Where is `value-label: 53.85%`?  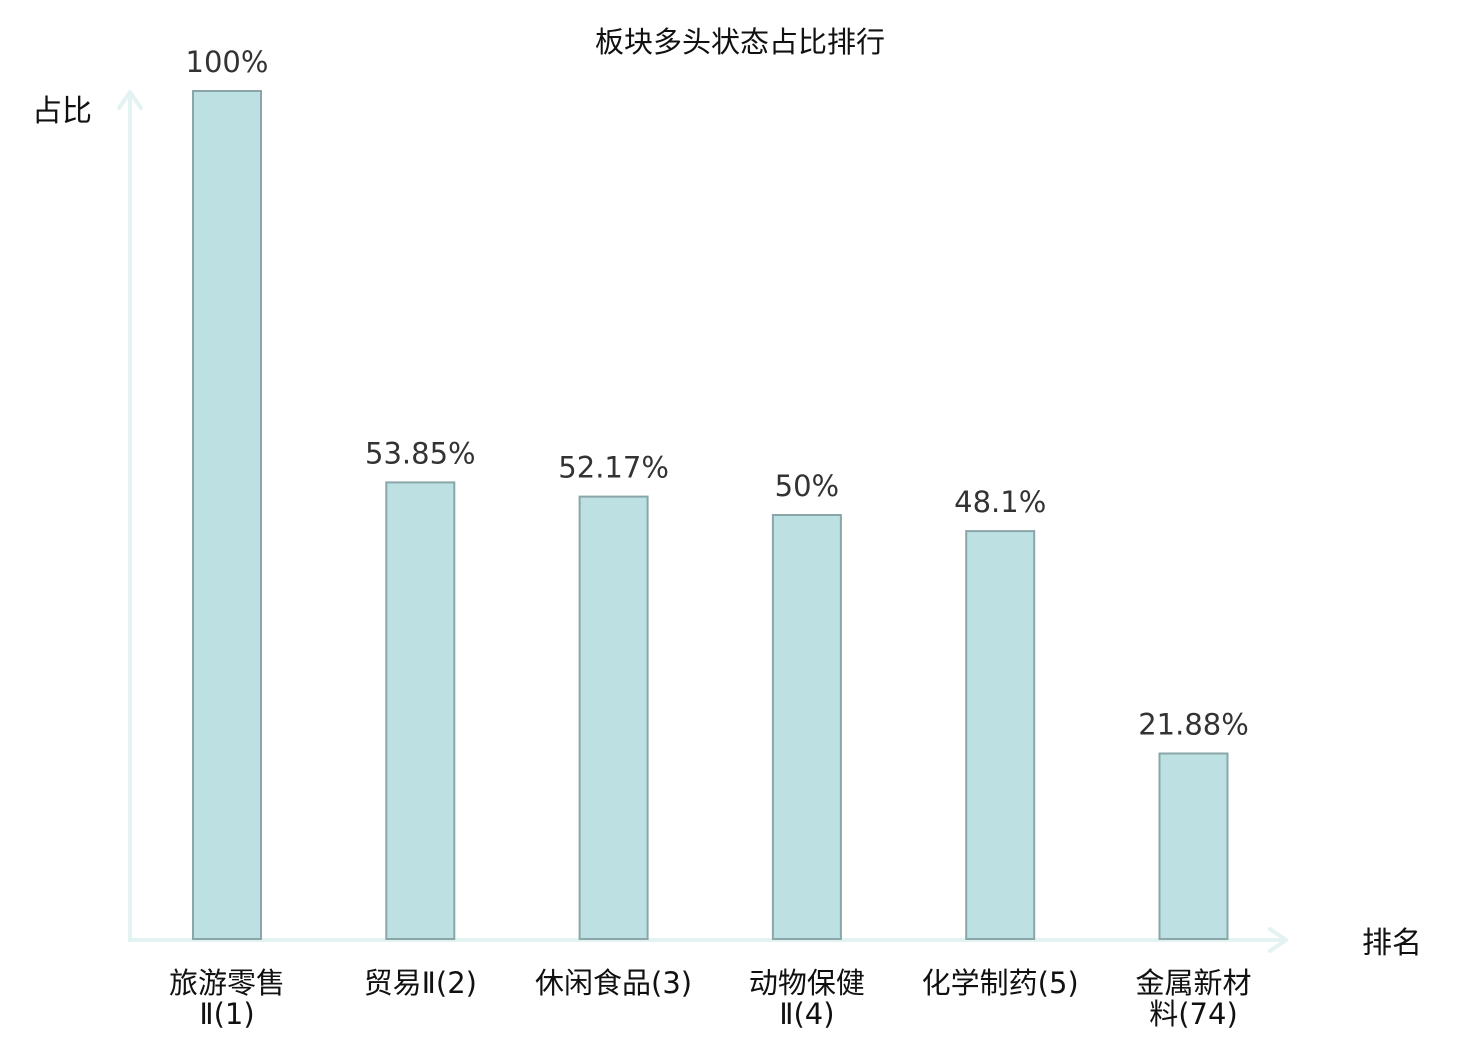
value-label: 53.85% is located at coordinates (420, 453).